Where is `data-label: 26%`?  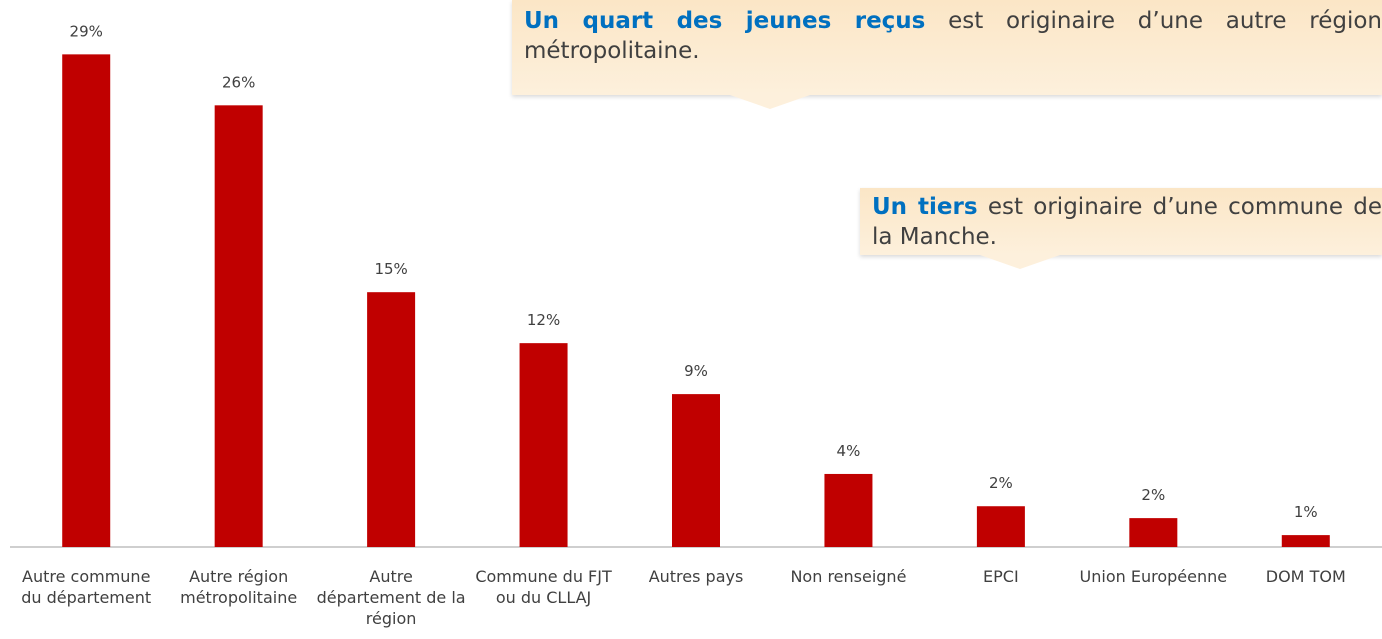 data-label: 26% is located at coordinates (238, 82).